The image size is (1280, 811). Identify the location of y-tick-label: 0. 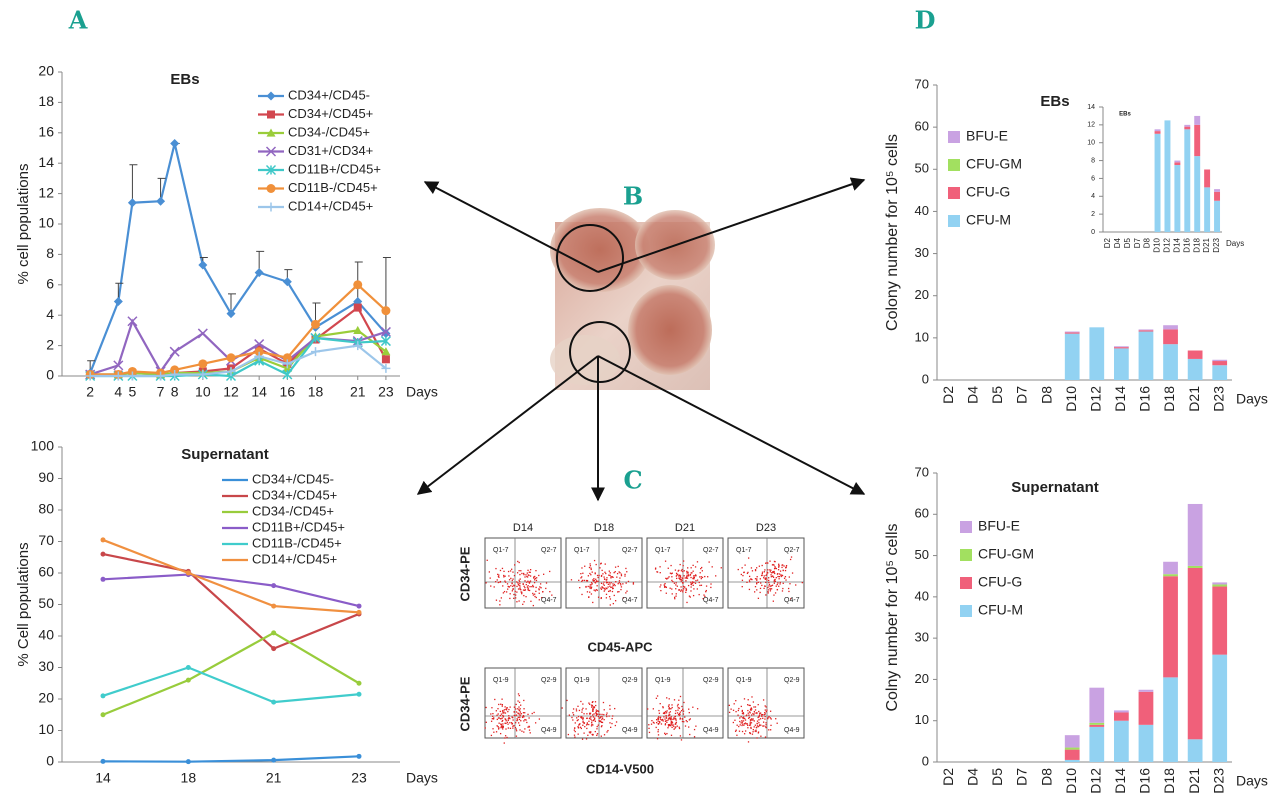
(925, 378).